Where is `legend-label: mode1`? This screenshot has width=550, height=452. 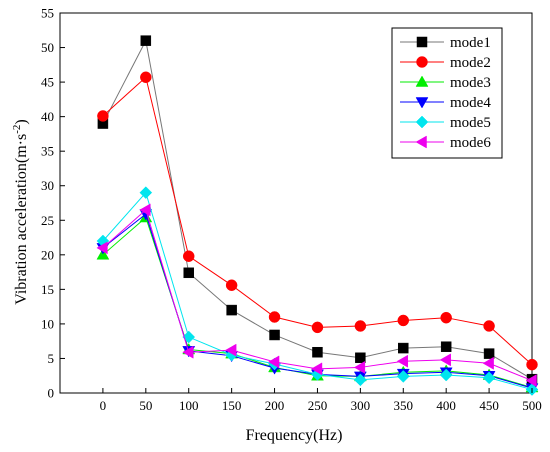 legend-label: mode1 is located at coordinates (470, 43).